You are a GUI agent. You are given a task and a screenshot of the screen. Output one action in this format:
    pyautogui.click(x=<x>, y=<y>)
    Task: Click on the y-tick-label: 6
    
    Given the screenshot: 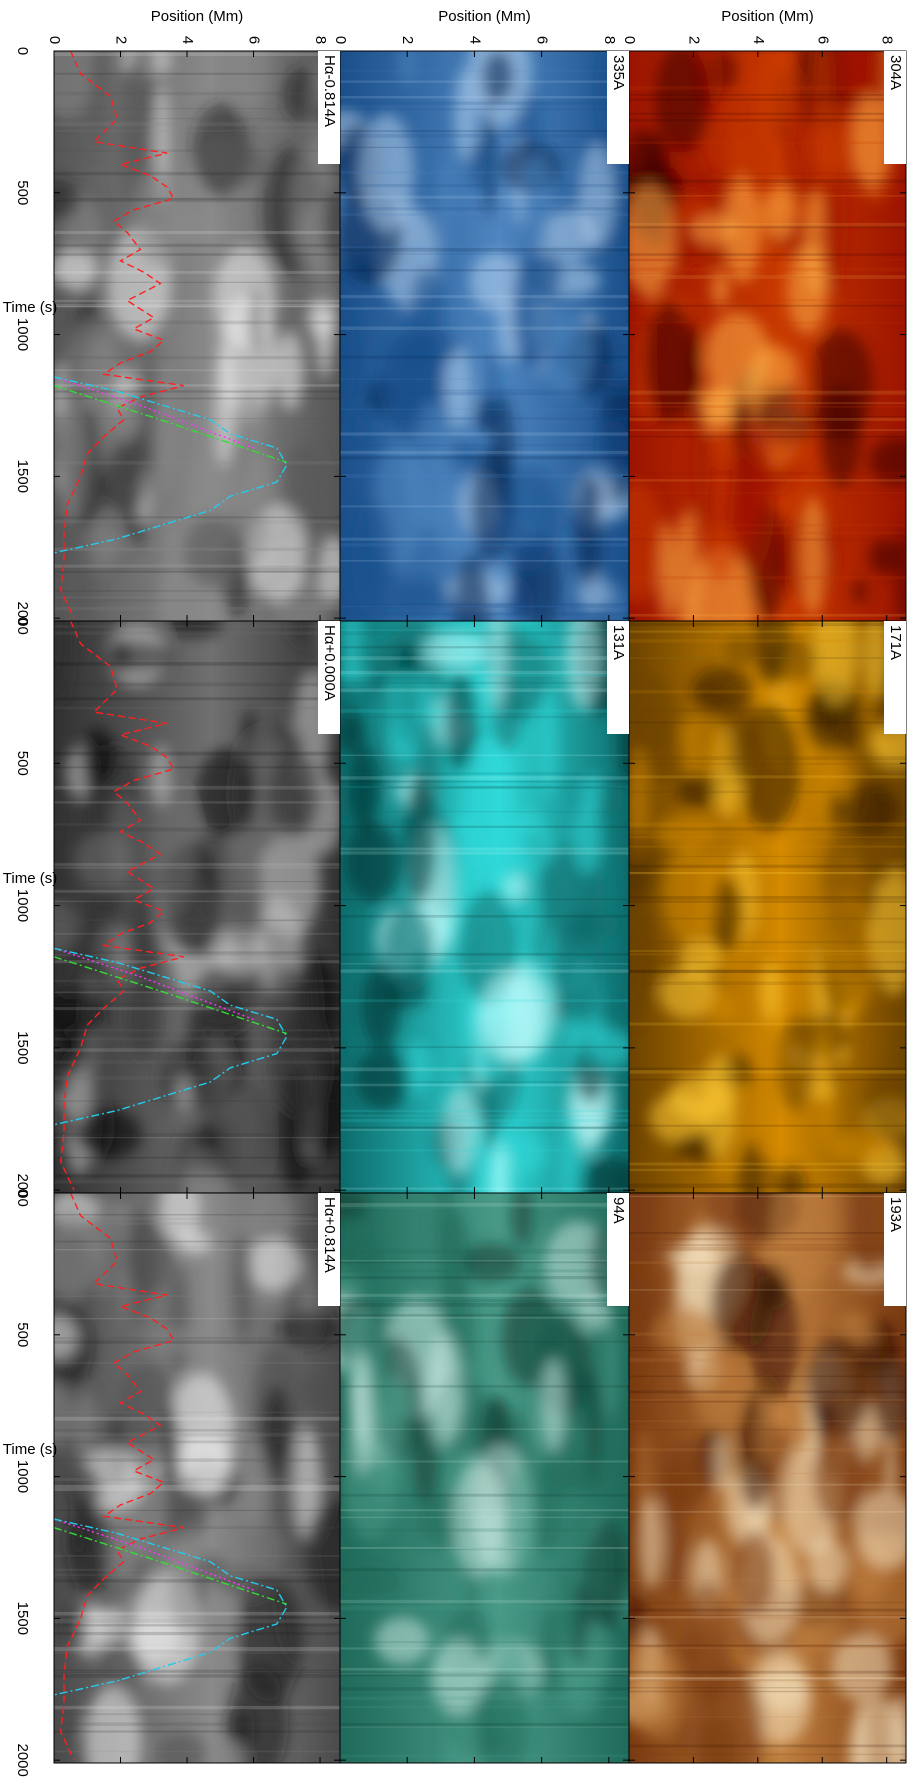 What is the action you would take?
    pyautogui.click(x=822, y=40)
    